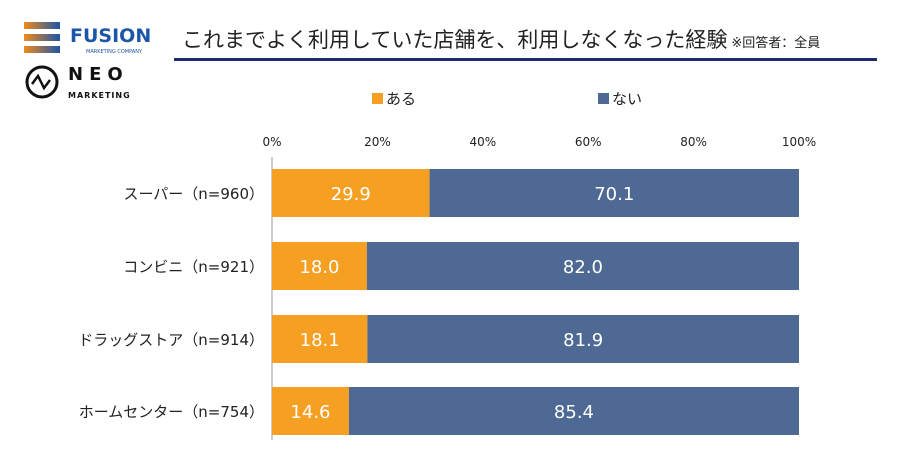  I want to click on data-label: 18.1, so click(320, 340).